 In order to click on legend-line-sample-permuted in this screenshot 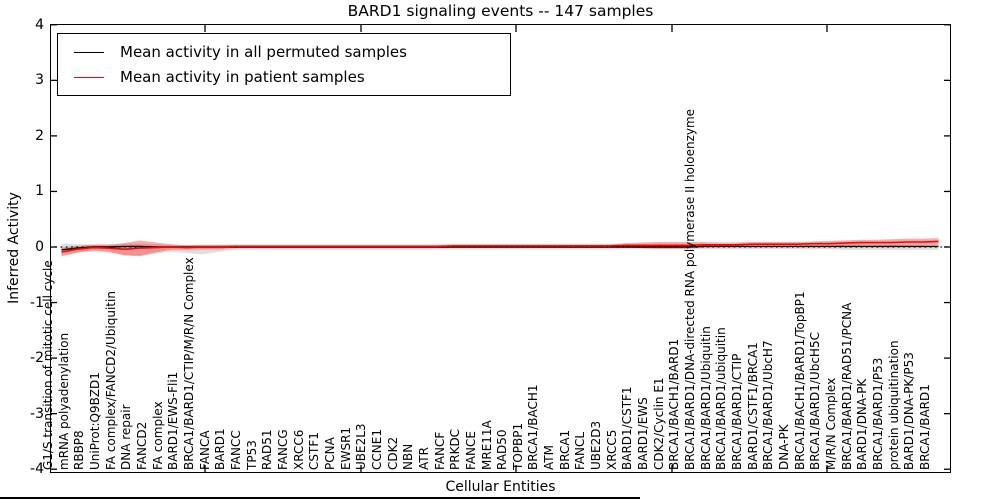, I will do `click(89, 52)`.